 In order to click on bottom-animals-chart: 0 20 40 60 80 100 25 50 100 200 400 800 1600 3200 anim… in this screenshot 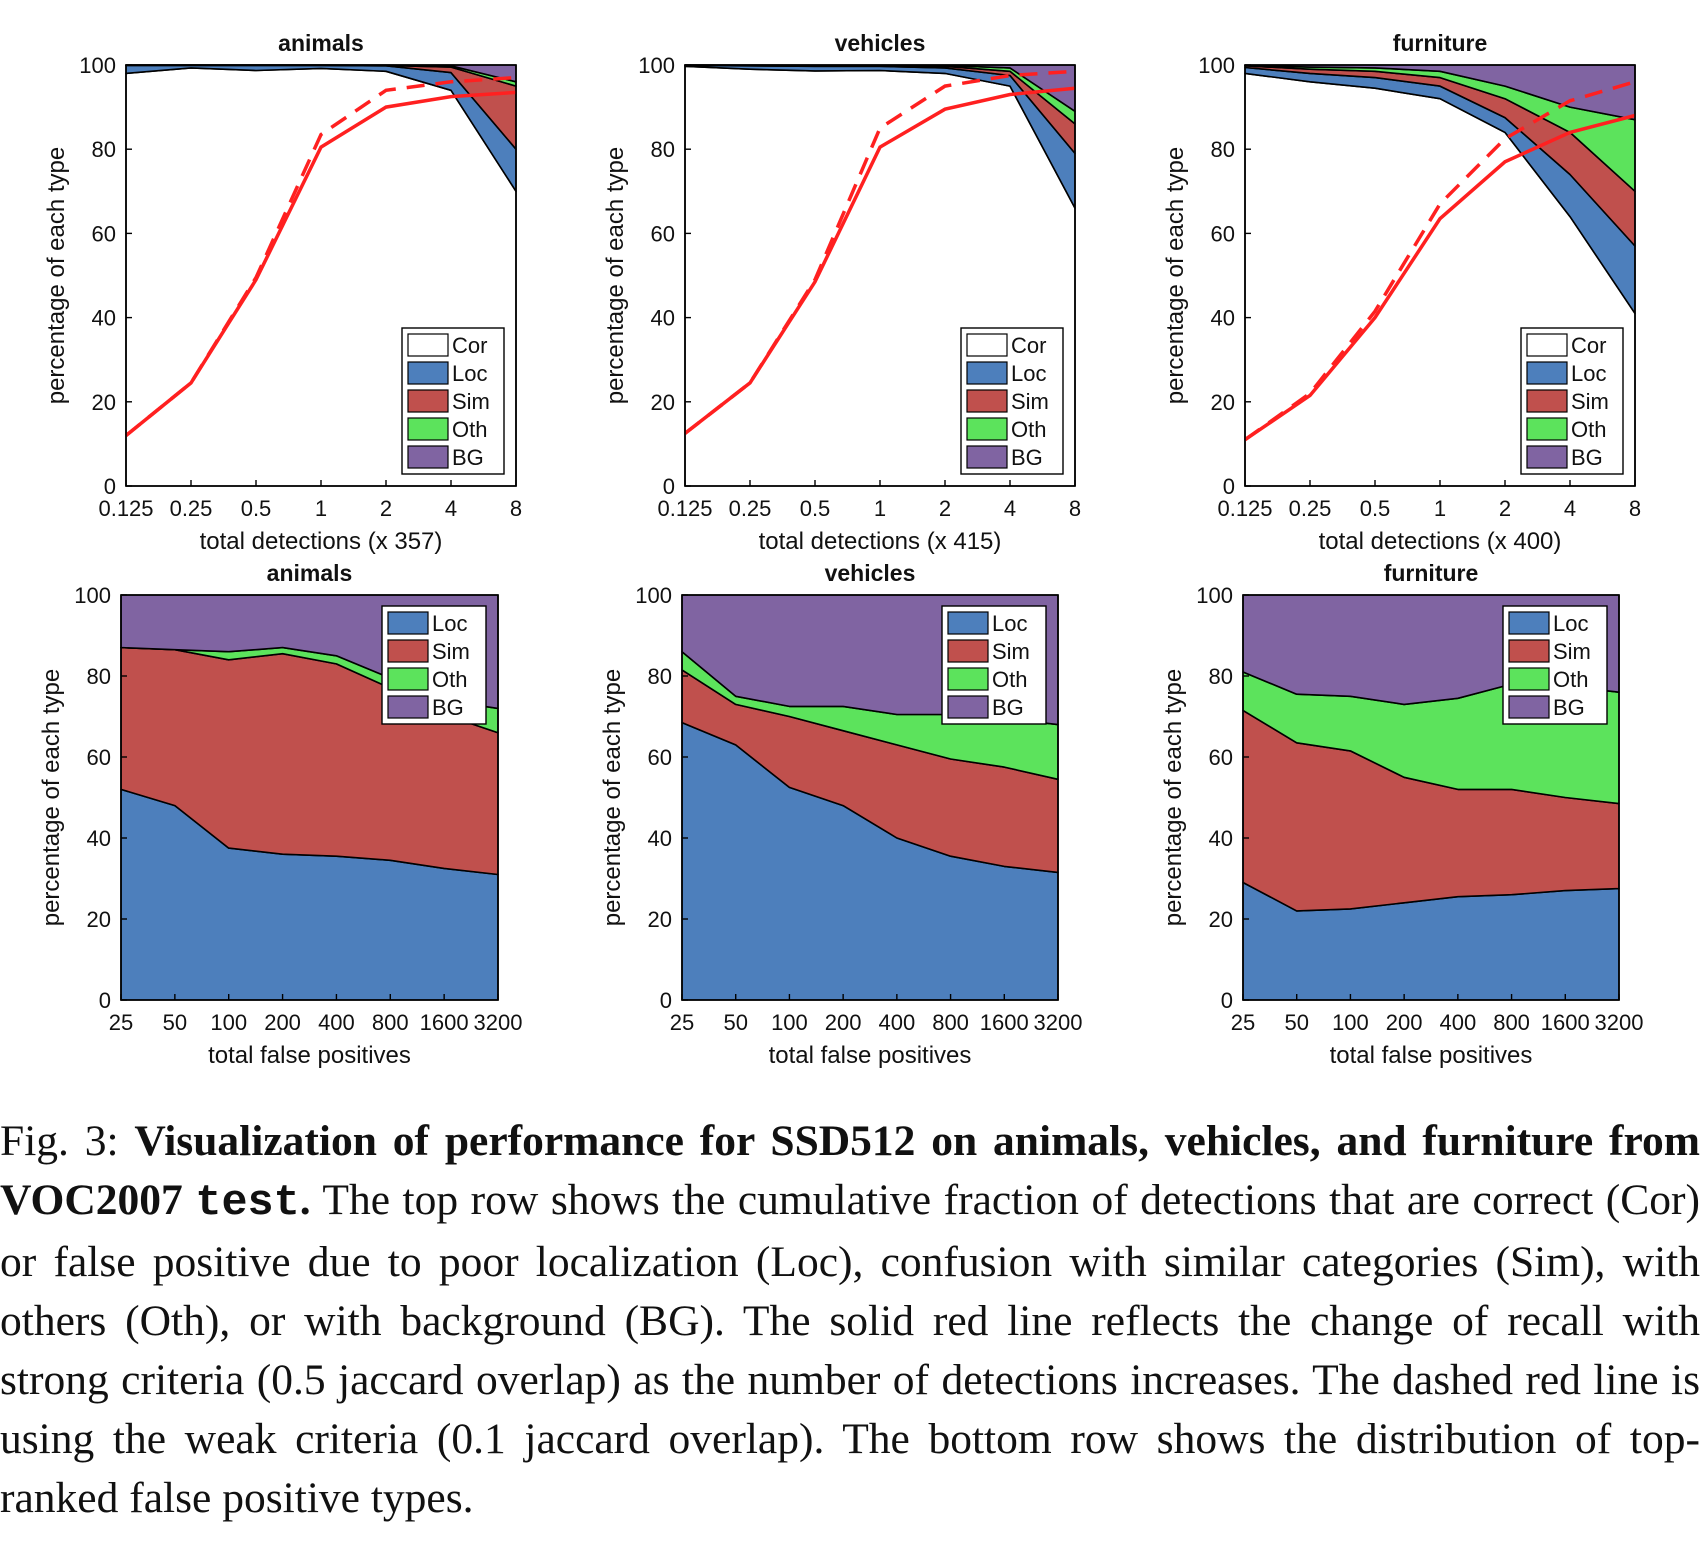, I will do `click(280, 814)`.